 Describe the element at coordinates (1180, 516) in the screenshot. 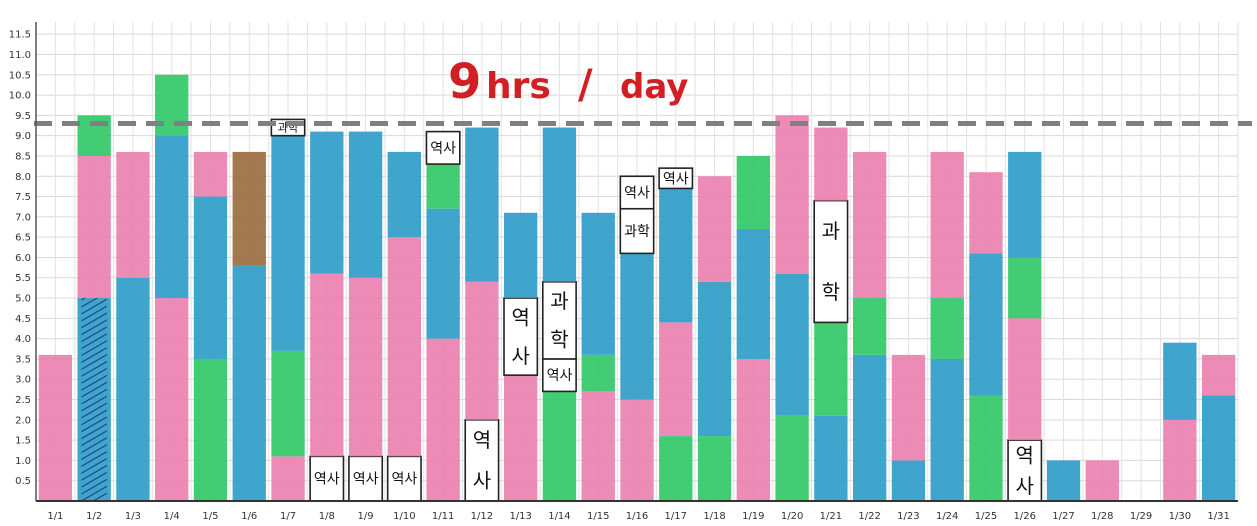

I see `x-tick-label: 1/30` at that location.